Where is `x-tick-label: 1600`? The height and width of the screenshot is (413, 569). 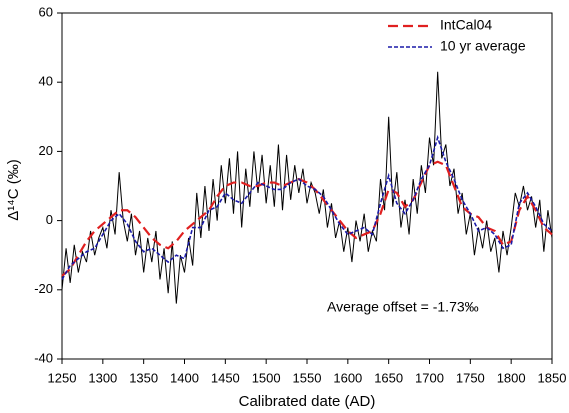 x-tick-label: 1600 is located at coordinates (347, 377).